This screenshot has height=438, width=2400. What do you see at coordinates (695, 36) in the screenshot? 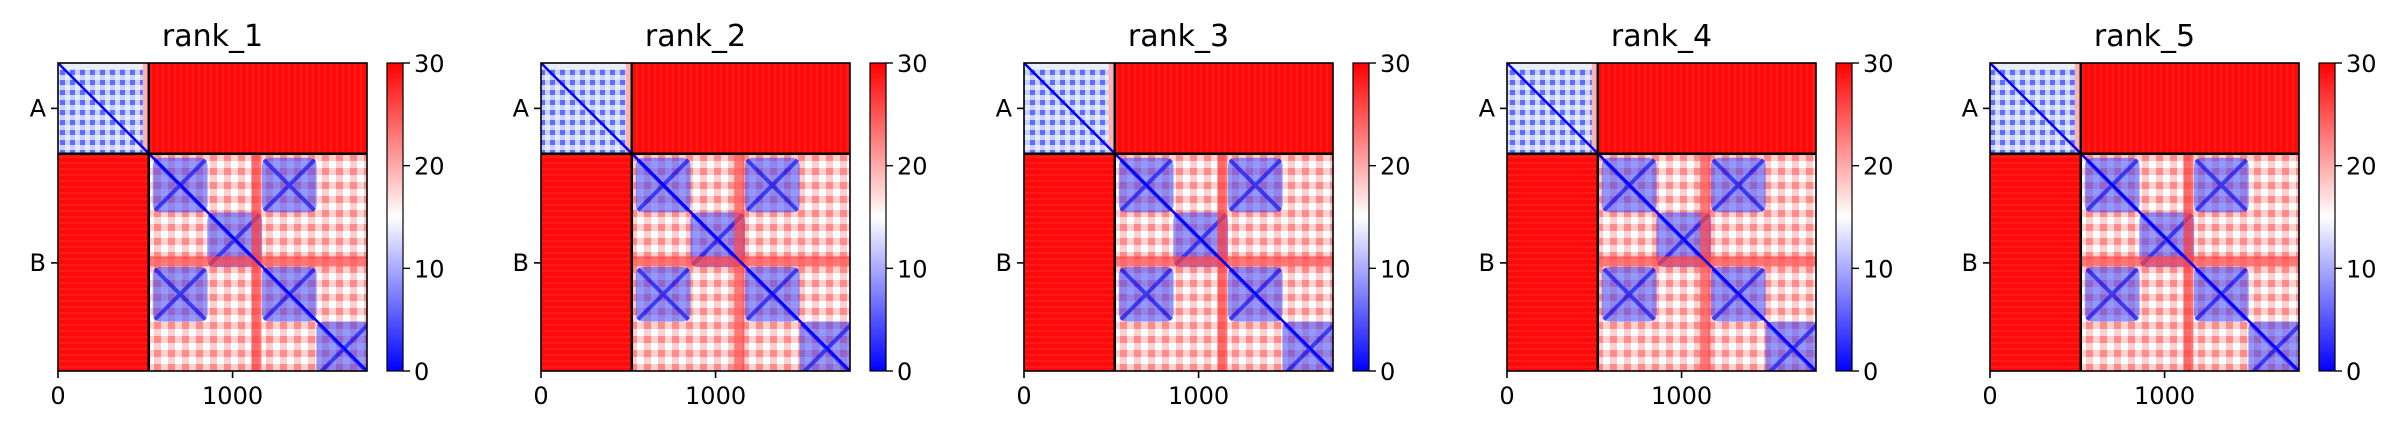
I see `panel-title: rank_2` at bounding box center [695, 36].